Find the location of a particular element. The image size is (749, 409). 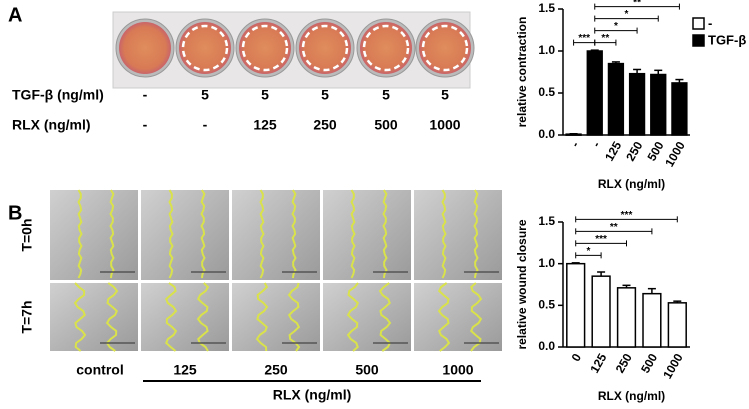

group-label: RLX (ng/ml) is located at coordinates (312, 395).